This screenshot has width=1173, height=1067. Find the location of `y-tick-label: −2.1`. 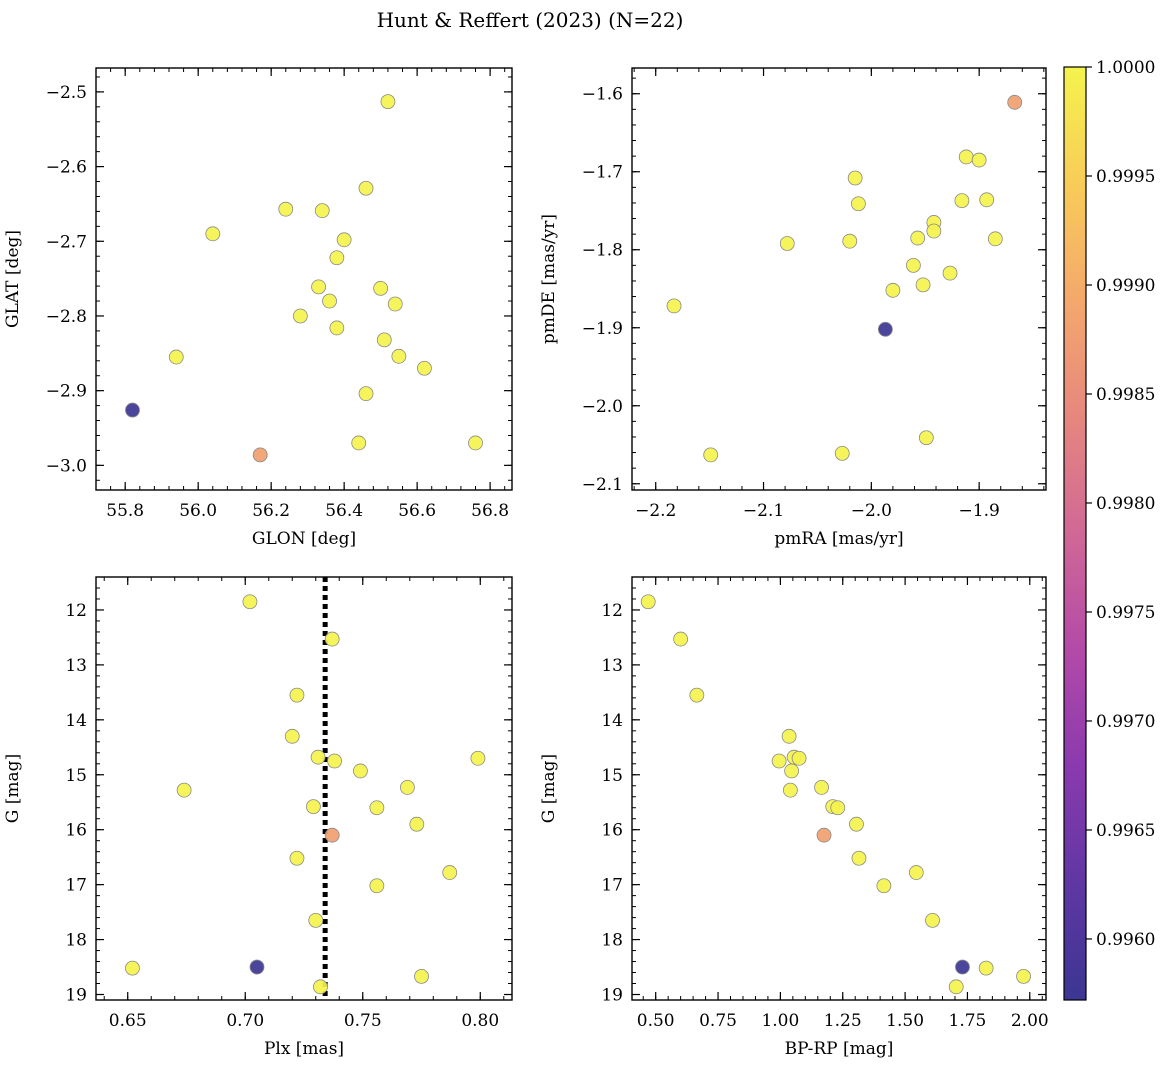

y-tick-label: −2.1 is located at coordinates (602, 485).